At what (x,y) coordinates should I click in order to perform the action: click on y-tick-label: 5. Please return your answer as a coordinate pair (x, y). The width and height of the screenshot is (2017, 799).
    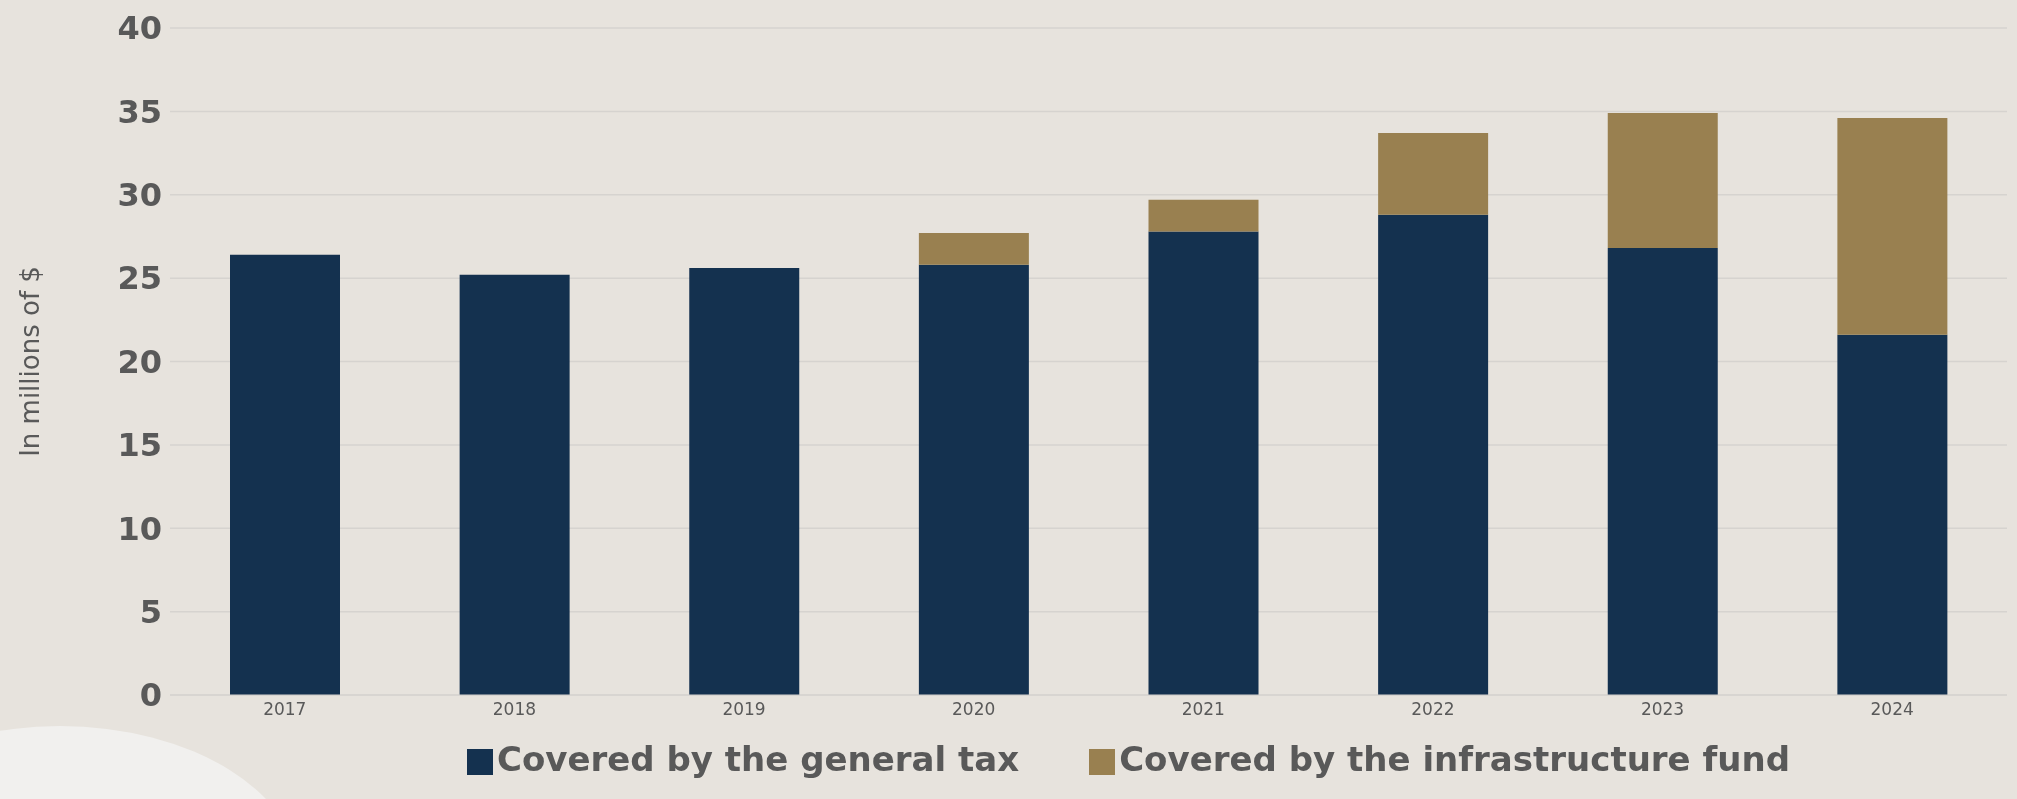
    Looking at the image, I should click on (150, 611).